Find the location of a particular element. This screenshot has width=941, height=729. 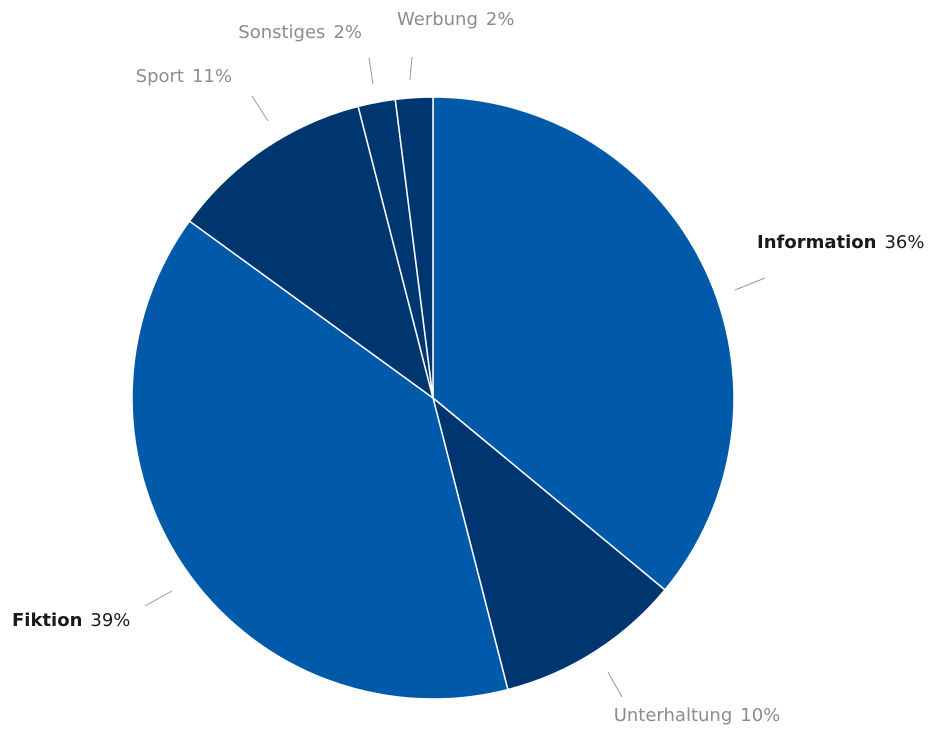

slice-name: Information is located at coordinates (816, 242).